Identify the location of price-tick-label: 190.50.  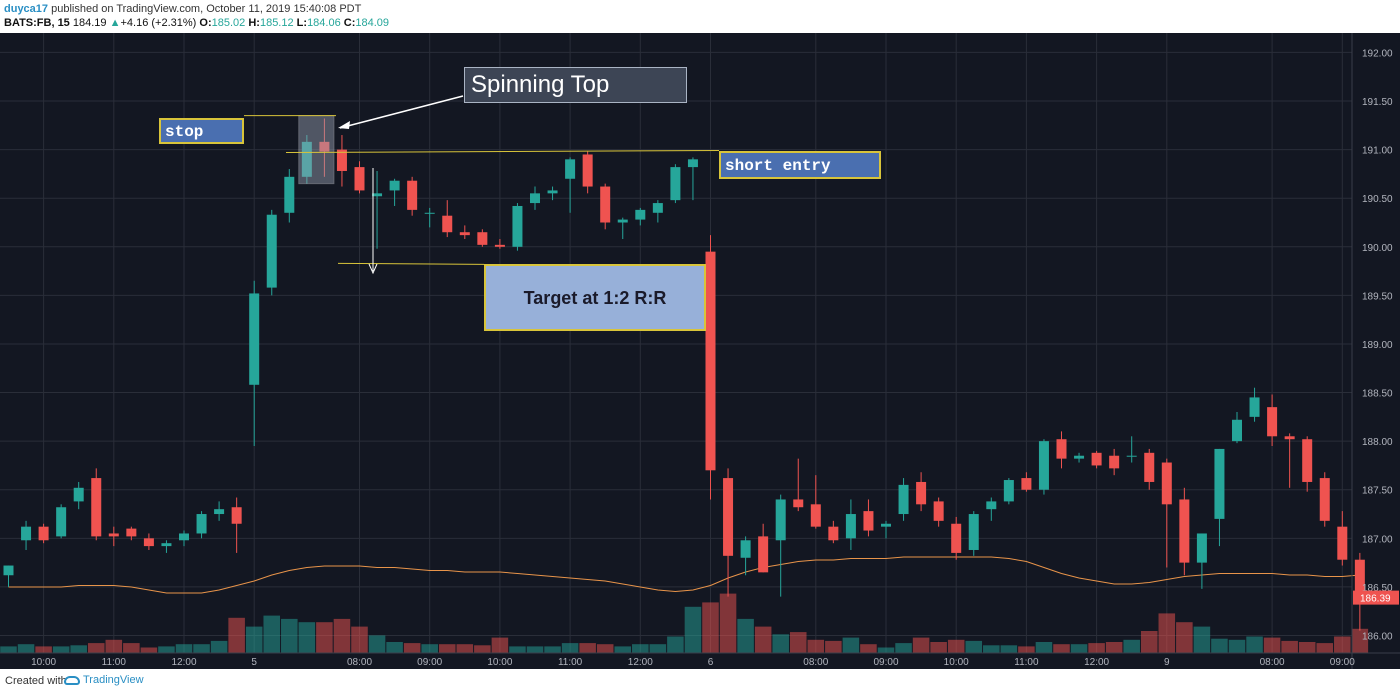
(1377, 199).